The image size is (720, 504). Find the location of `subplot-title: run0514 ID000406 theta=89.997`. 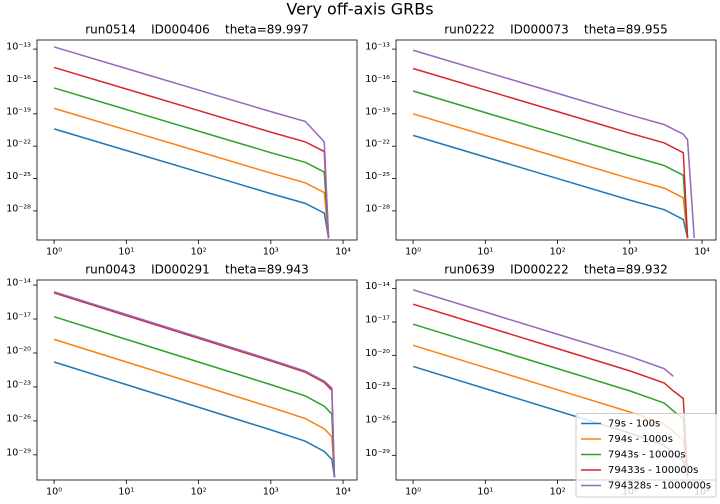

subplot-title: run0514 ID000406 theta=89.997 is located at coordinates (197, 30).